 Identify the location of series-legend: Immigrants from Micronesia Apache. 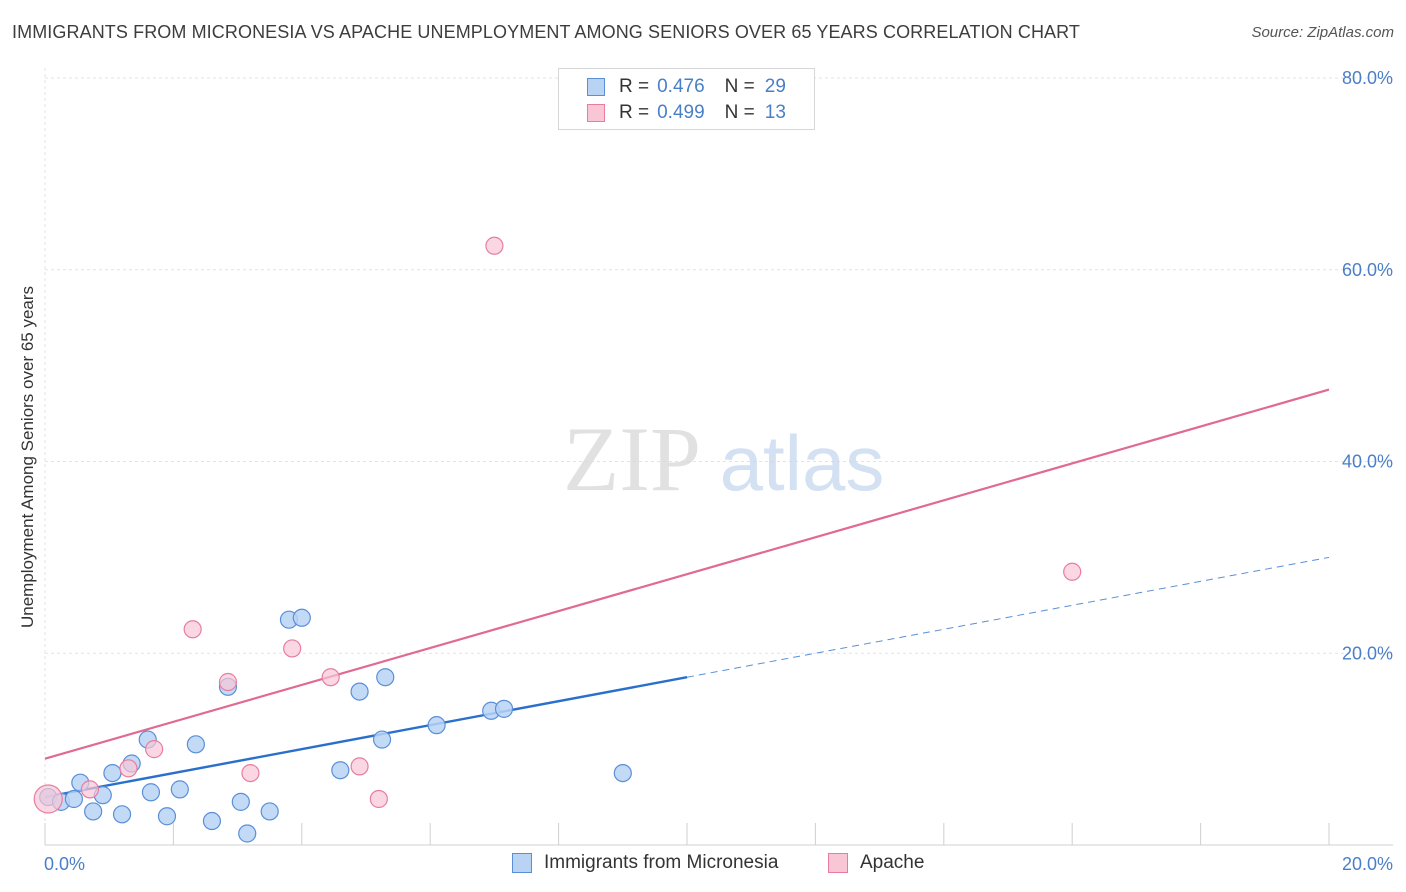
(703, 864).